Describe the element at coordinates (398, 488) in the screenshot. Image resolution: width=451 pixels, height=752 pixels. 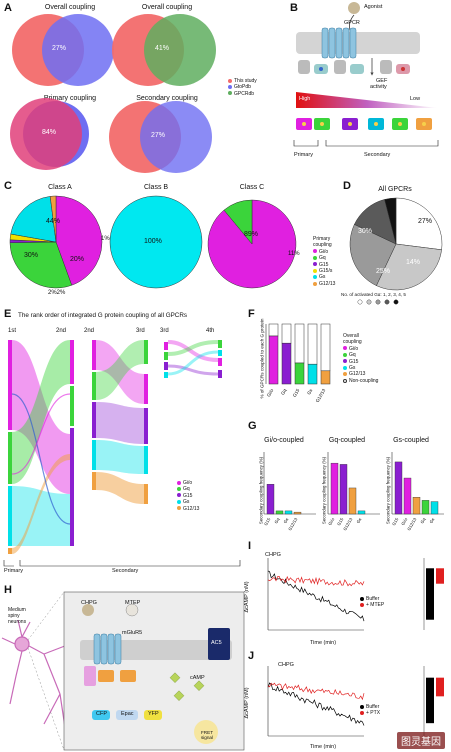
I see `g2-bar-G15` at that location.